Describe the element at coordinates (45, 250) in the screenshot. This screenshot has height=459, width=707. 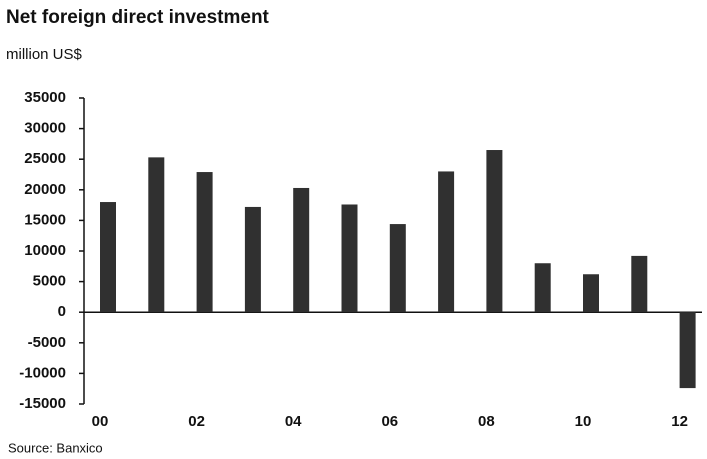
I see `y-tick-label: 10000` at that location.